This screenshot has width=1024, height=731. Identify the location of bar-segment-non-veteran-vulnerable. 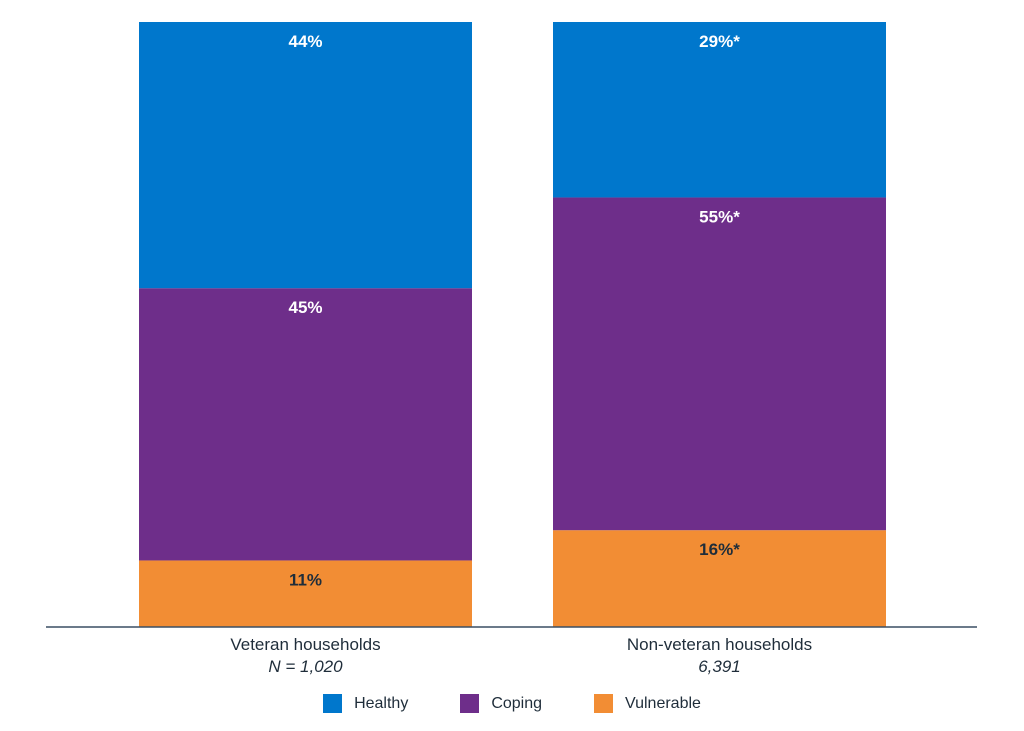
(719, 578).